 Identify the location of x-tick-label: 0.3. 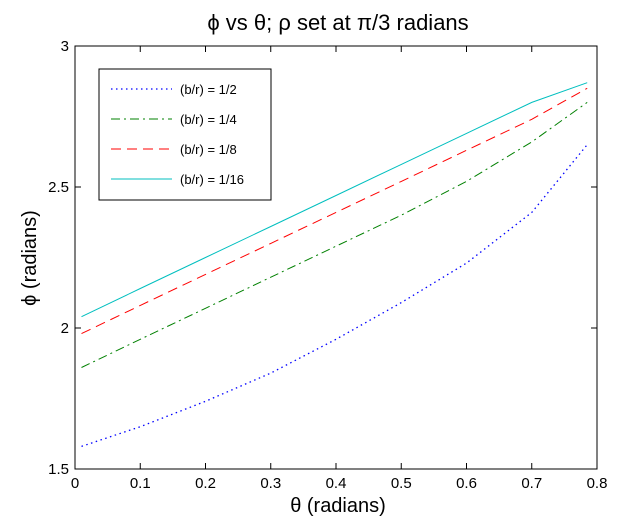
(270, 483).